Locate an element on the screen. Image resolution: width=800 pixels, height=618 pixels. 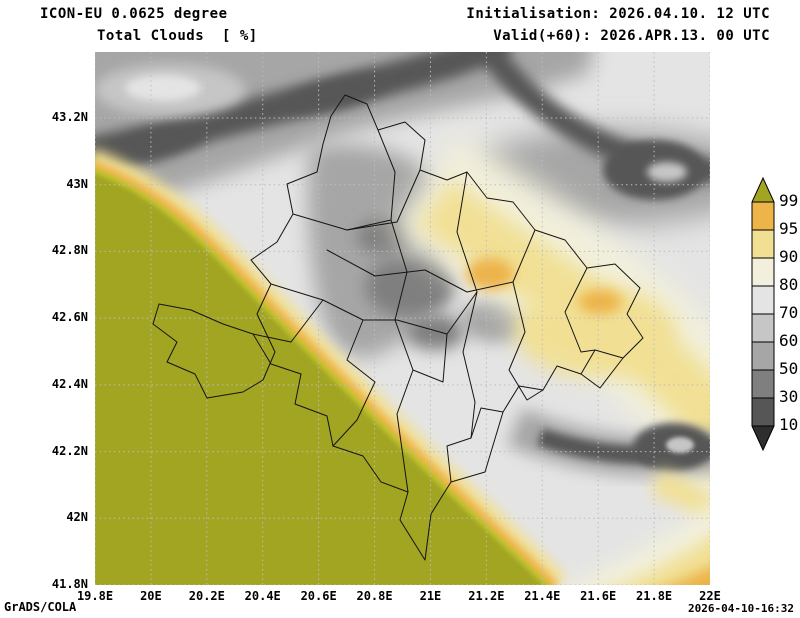
valid-time: Valid(+60): 2026.APR.13. 00 UTC is located at coordinates (631, 36).